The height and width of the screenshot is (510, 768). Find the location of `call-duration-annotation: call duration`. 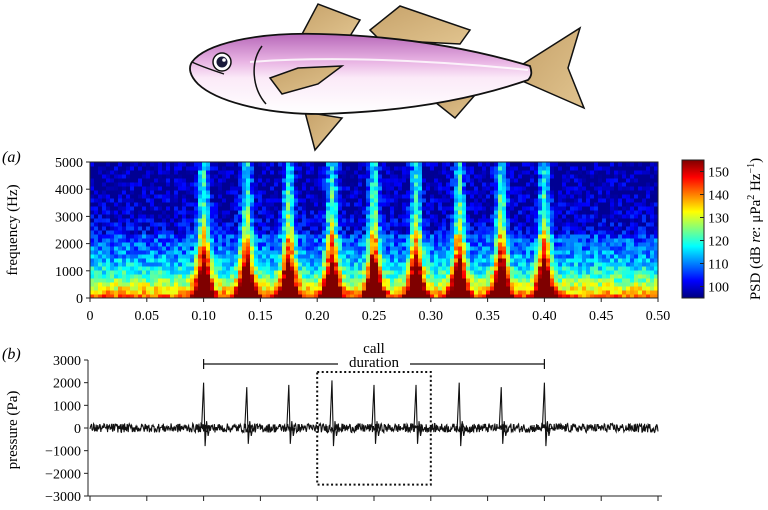

call-duration-annotation: call duration is located at coordinates (374, 356).